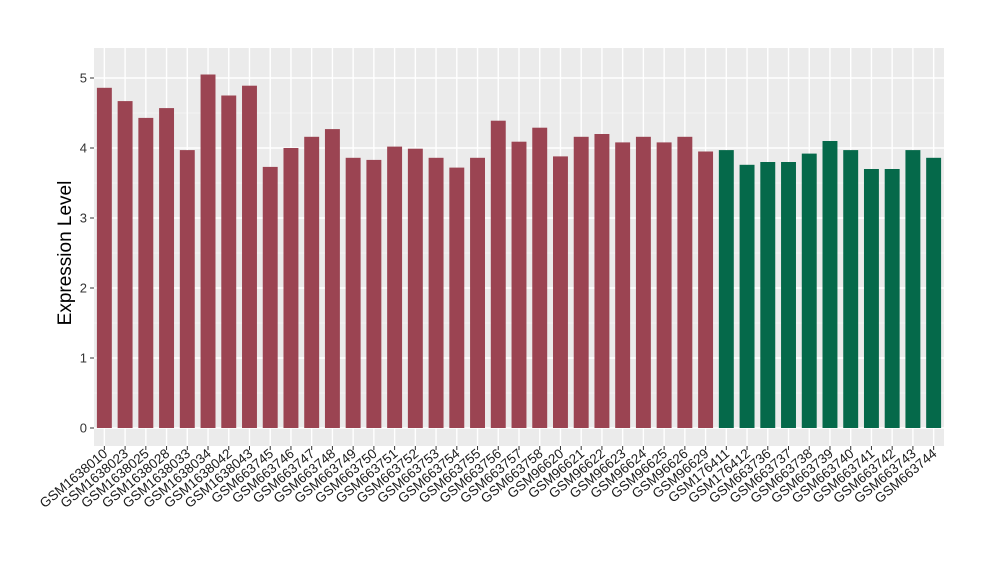 The image size is (1000, 585). I want to click on bar-GSM663746, so click(291, 288).